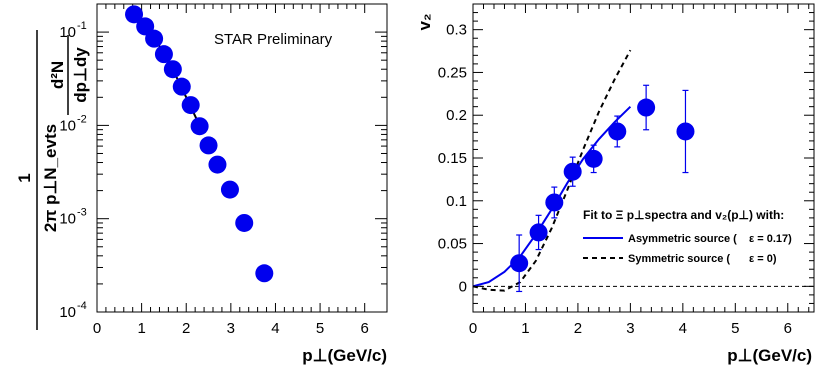  Describe the element at coordinates (602, 188) in the screenshot. I see `right-points` at that location.